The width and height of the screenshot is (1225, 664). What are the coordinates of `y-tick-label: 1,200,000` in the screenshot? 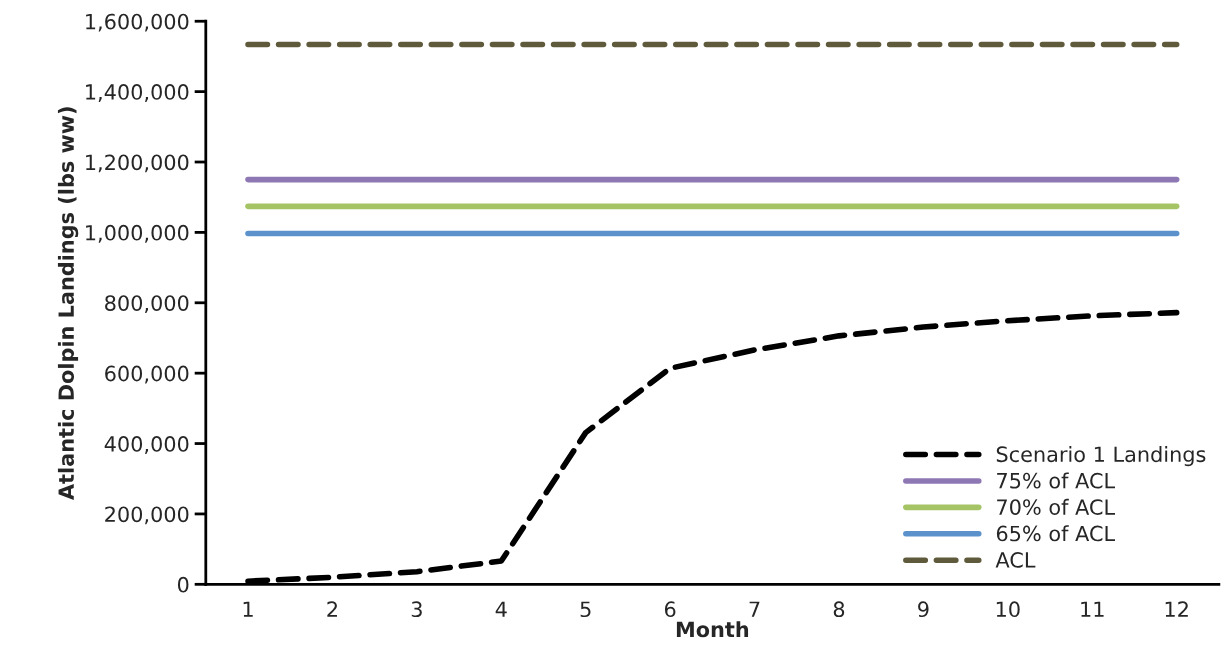 It's located at (137, 163).